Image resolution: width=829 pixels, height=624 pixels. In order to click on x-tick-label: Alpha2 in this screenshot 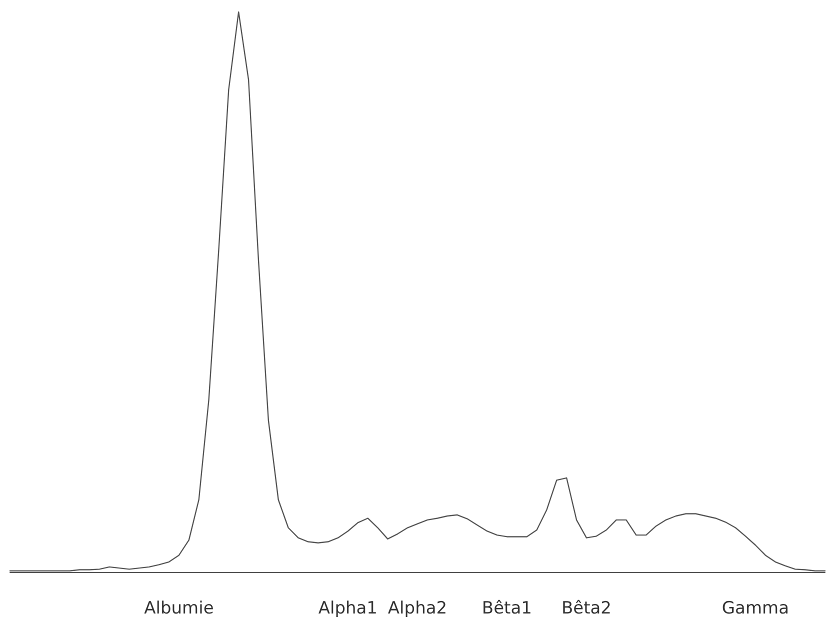, I will do `click(418, 608)`.